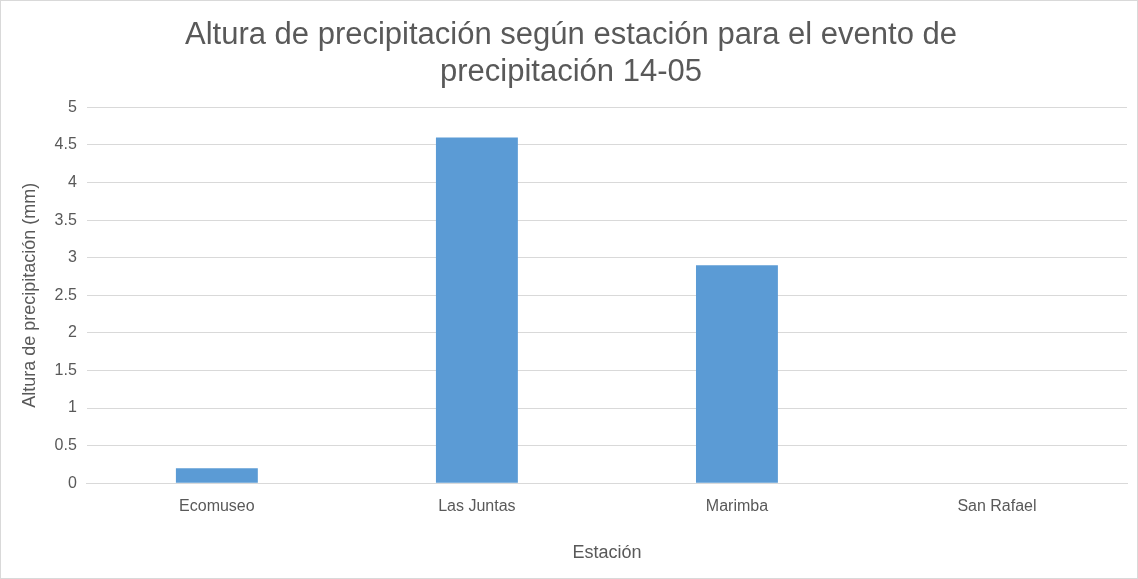 The height and width of the screenshot is (579, 1138). Describe the element at coordinates (65, 144) in the screenshot. I see `y-tick-label: 4.5` at that location.